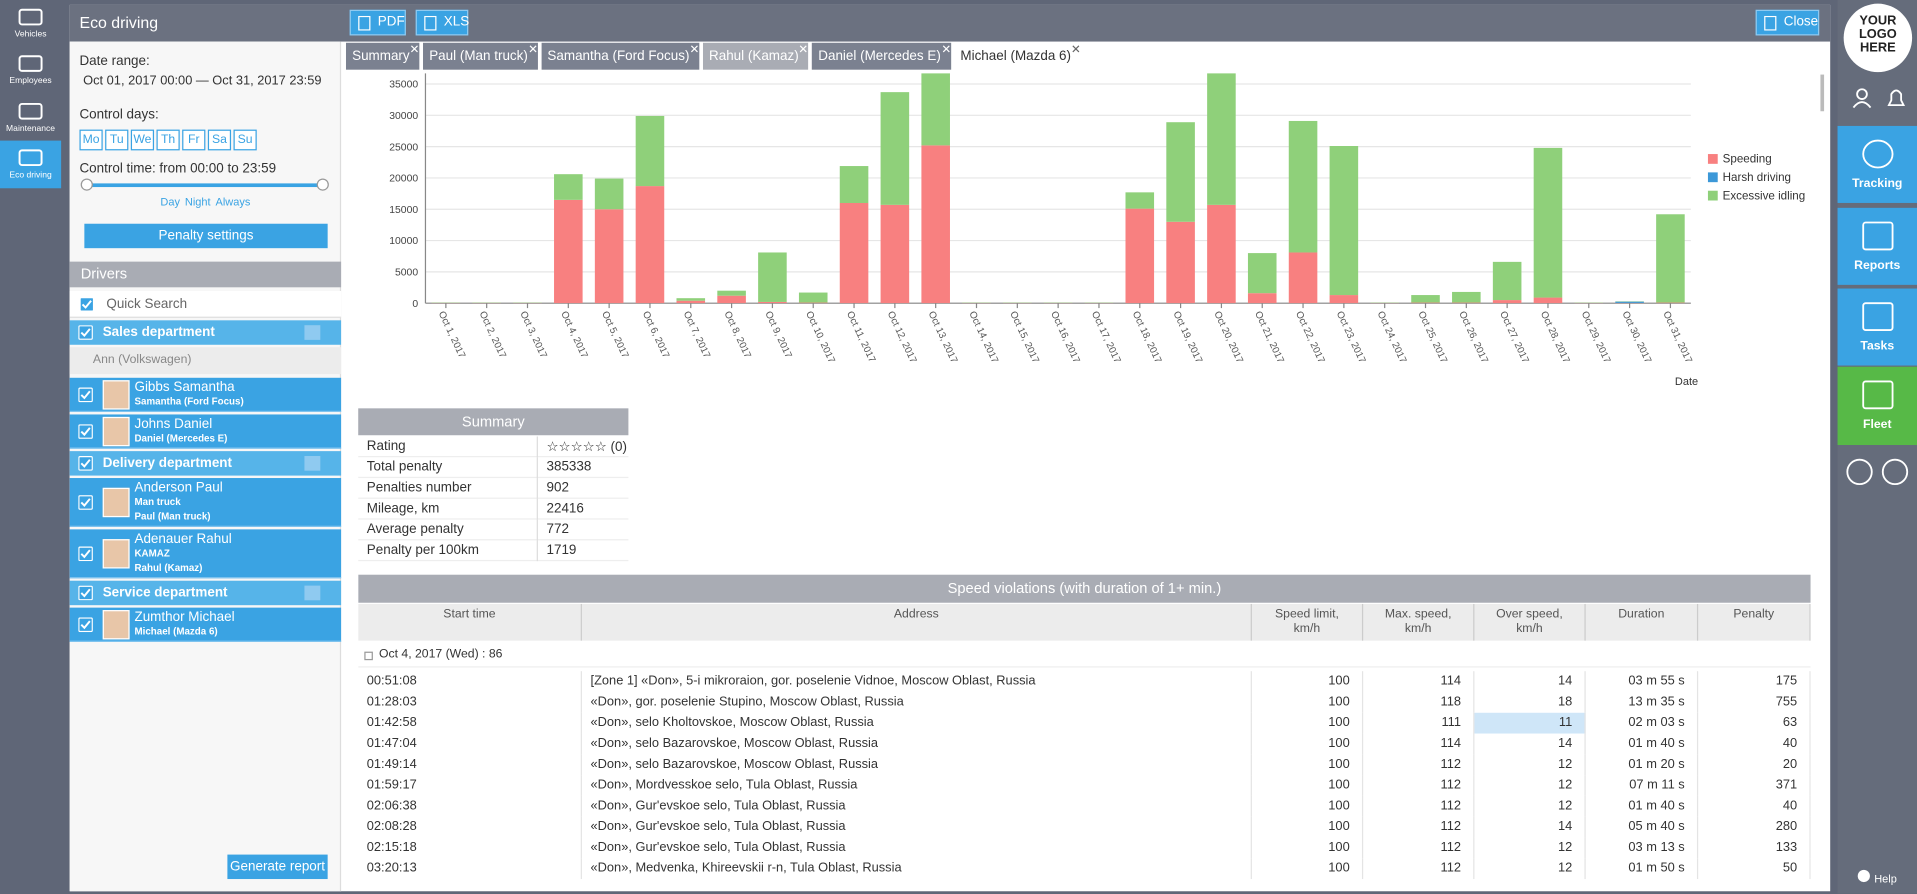  Describe the element at coordinates (205, 395) in the screenshot. I see `driver-row: Gibbs Samantha Samantha (Ford Focus)` at that location.